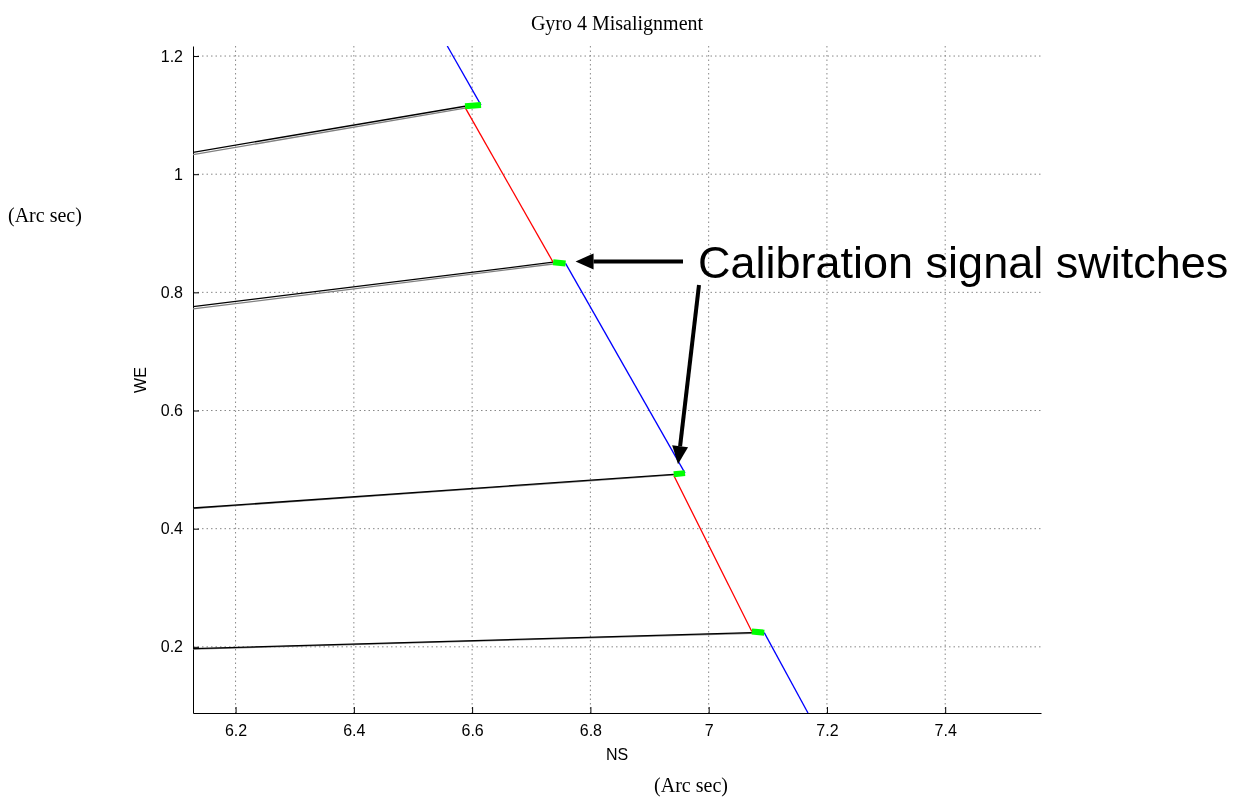 The width and height of the screenshot is (1237, 803). What do you see at coordinates (172, 292) in the screenshot?
I see `y-tick-label: 0.8` at bounding box center [172, 292].